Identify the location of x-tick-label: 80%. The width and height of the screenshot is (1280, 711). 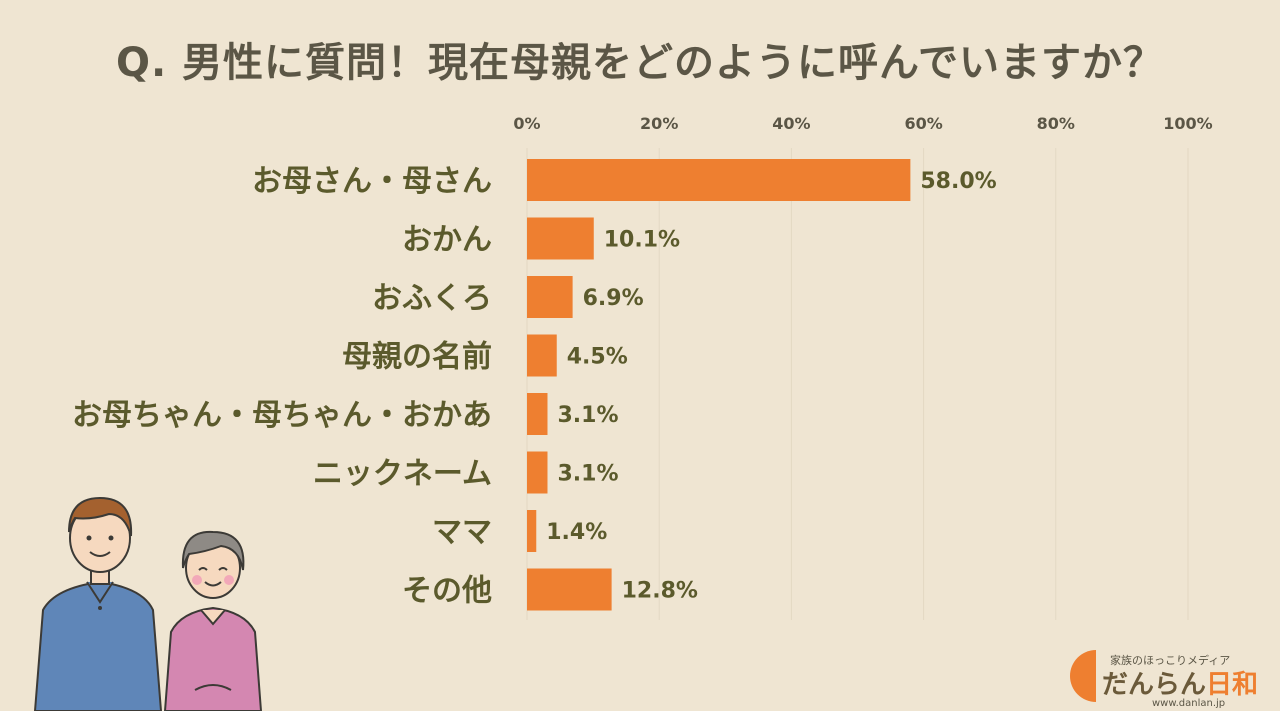
(1056, 123).